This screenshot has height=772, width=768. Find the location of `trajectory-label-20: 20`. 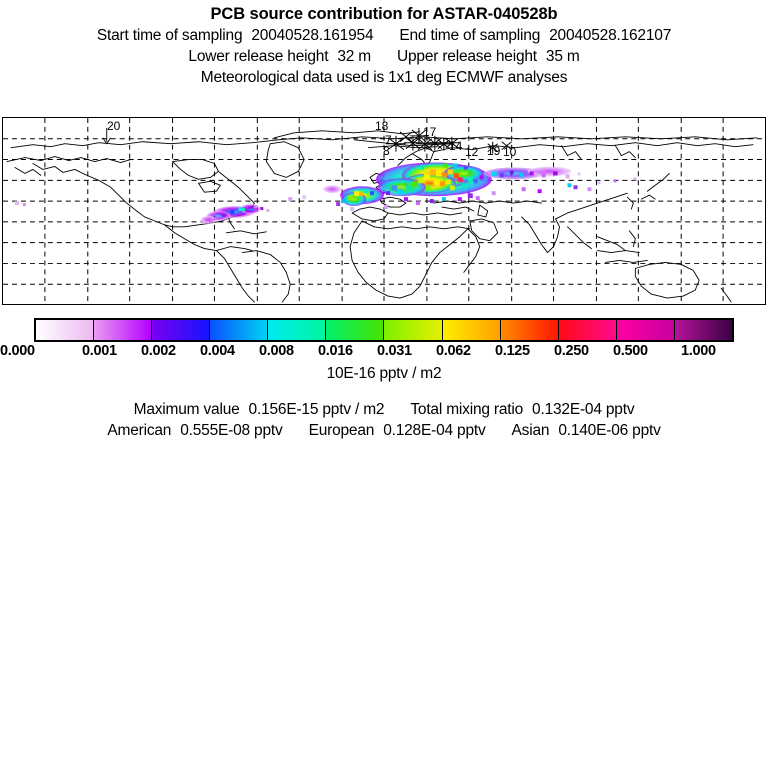

trajectory-label-20: 20 is located at coordinates (114, 126).